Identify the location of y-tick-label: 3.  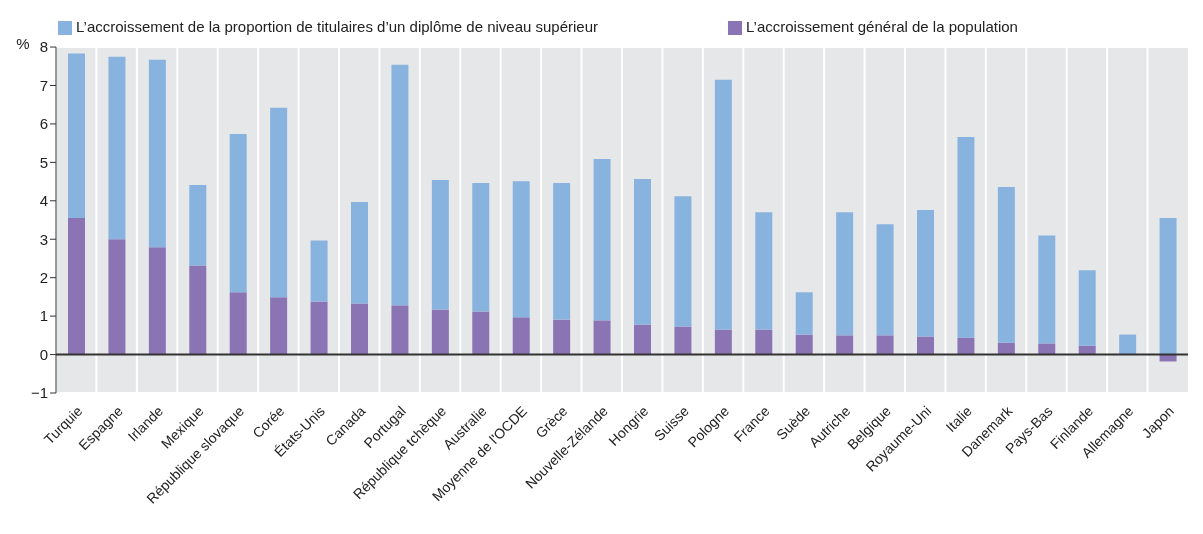
(43, 239).